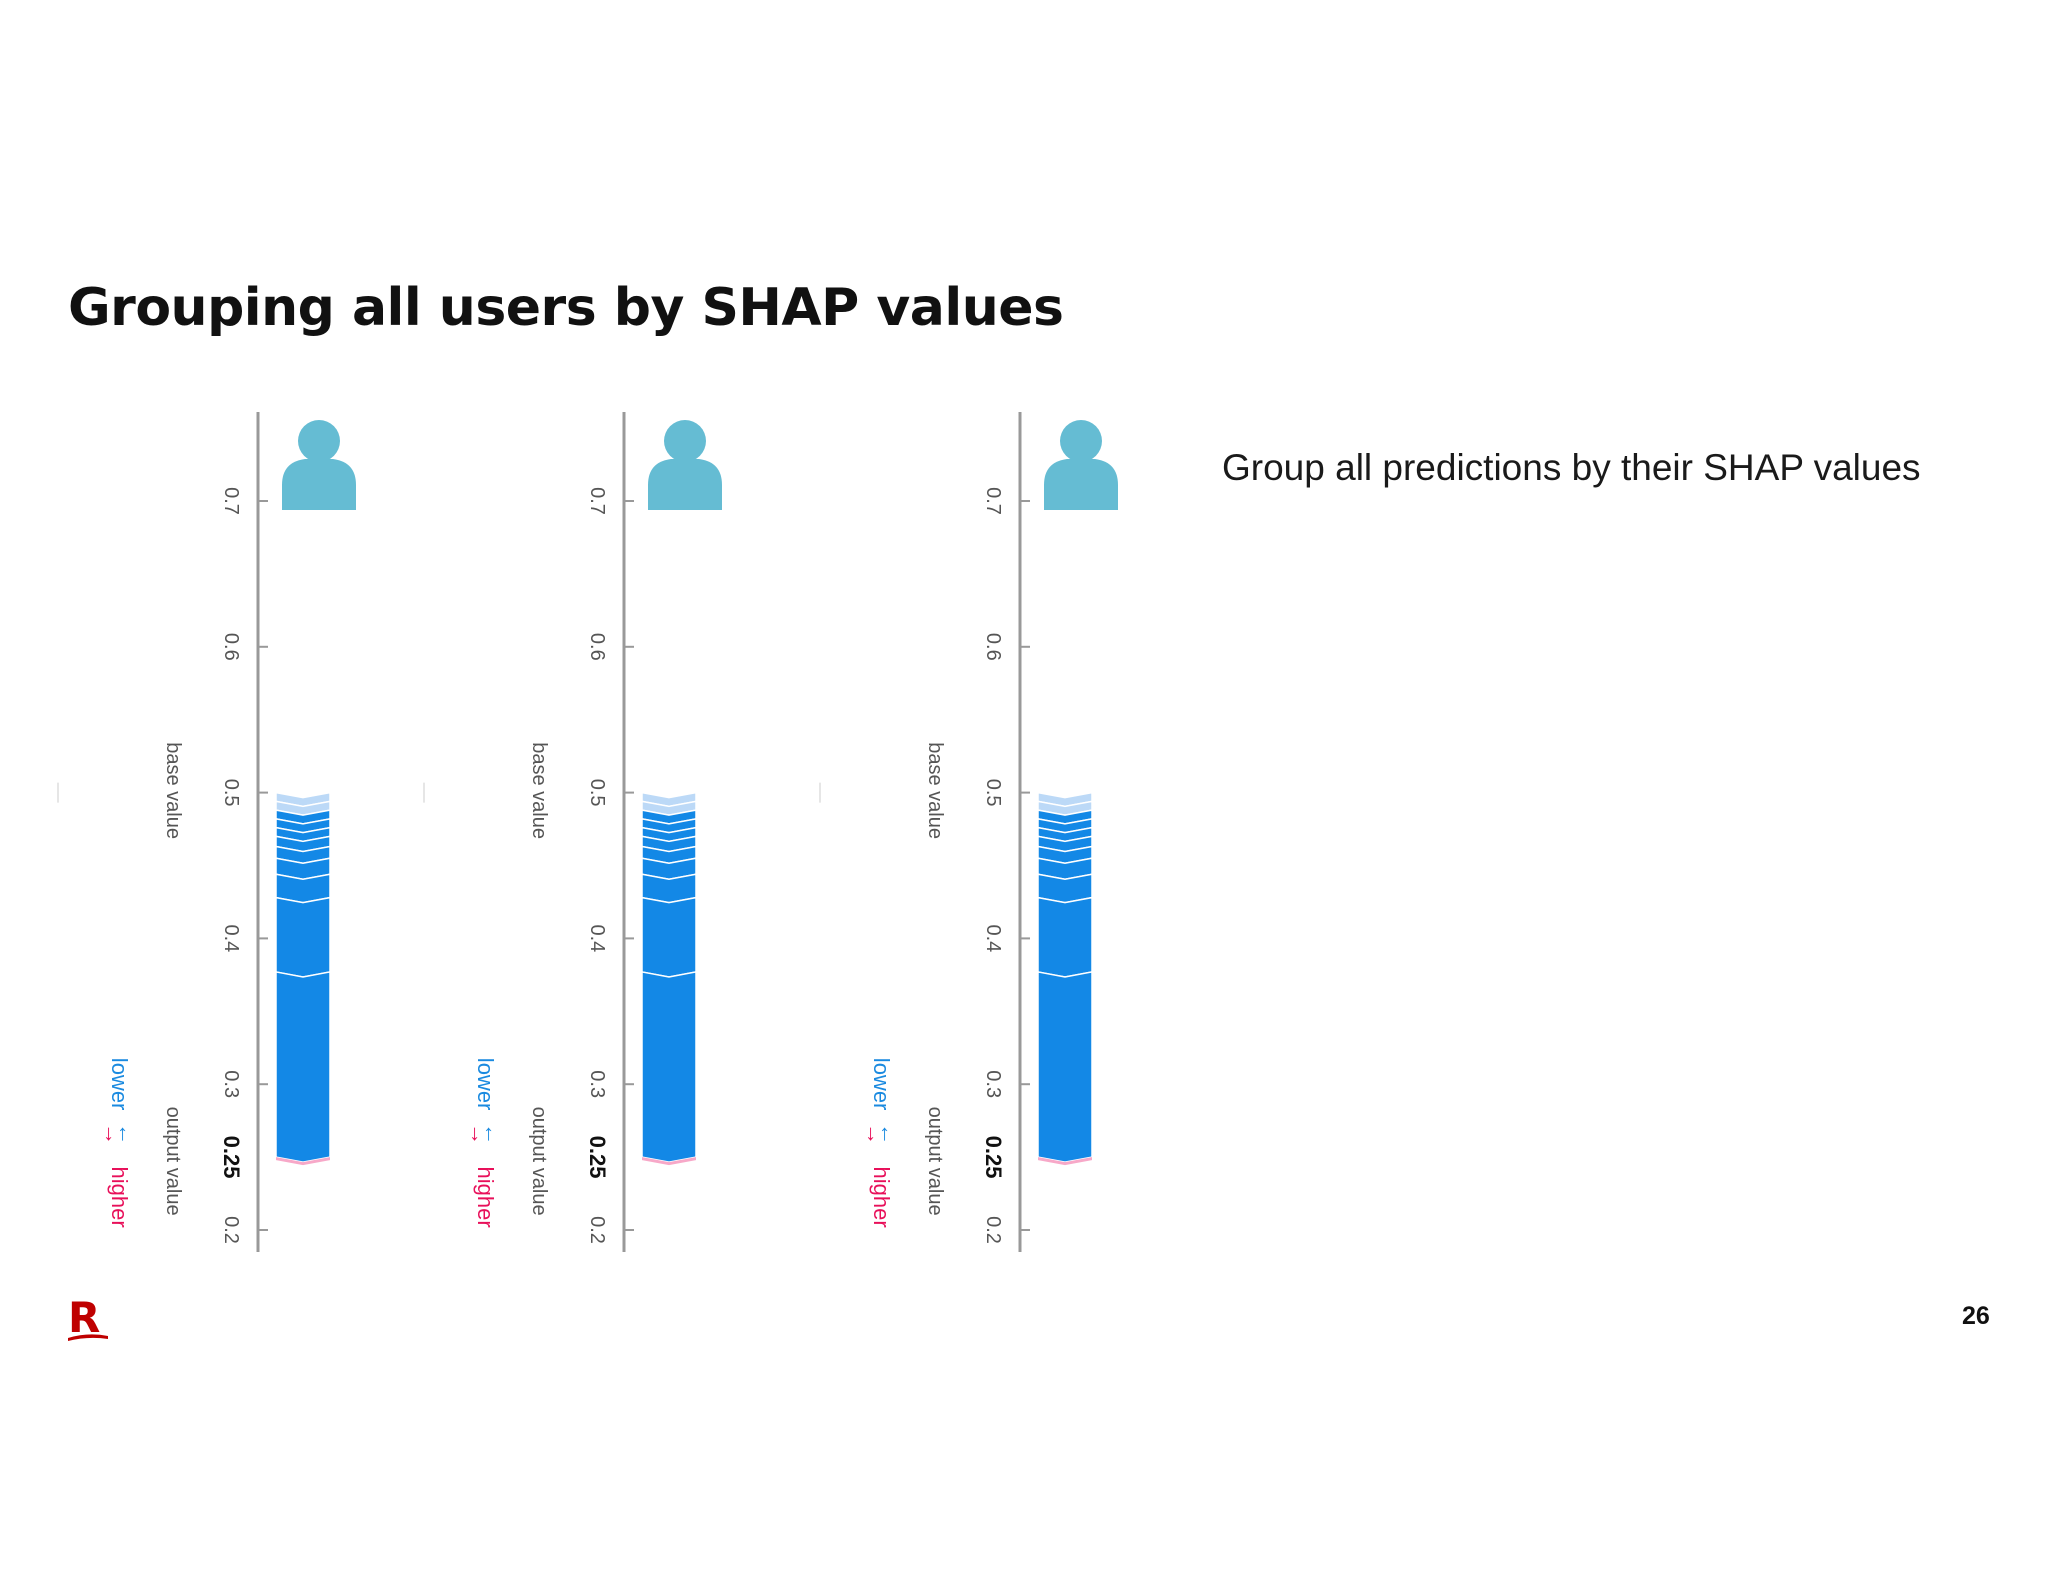 The image size is (2048, 1582). What do you see at coordinates (1976, 1316) in the screenshot?
I see `page-number: 26` at bounding box center [1976, 1316].